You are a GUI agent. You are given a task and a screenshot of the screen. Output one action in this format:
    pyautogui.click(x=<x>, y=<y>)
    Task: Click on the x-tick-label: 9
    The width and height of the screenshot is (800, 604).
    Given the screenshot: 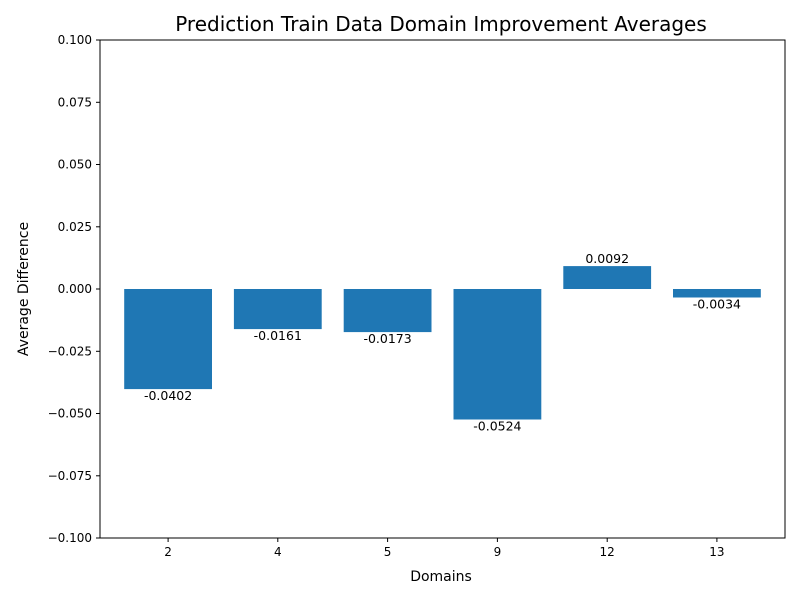 What is the action you would take?
    pyautogui.click(x=498, y=552)
    